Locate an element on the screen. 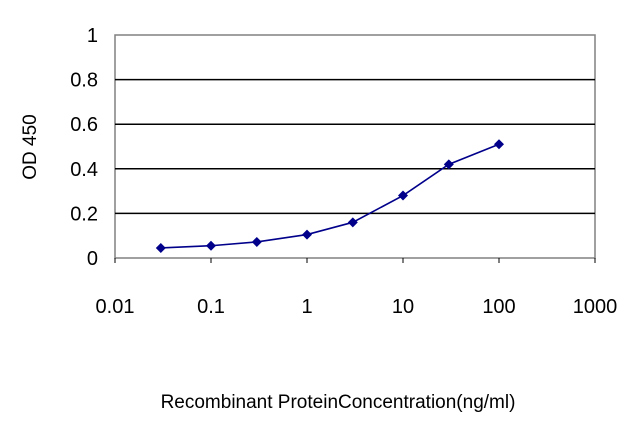 This screenshot has width=640, height=427. x-axis: 0.01 0.1 1 10 100 1000 is located at coordinates (357, 288).